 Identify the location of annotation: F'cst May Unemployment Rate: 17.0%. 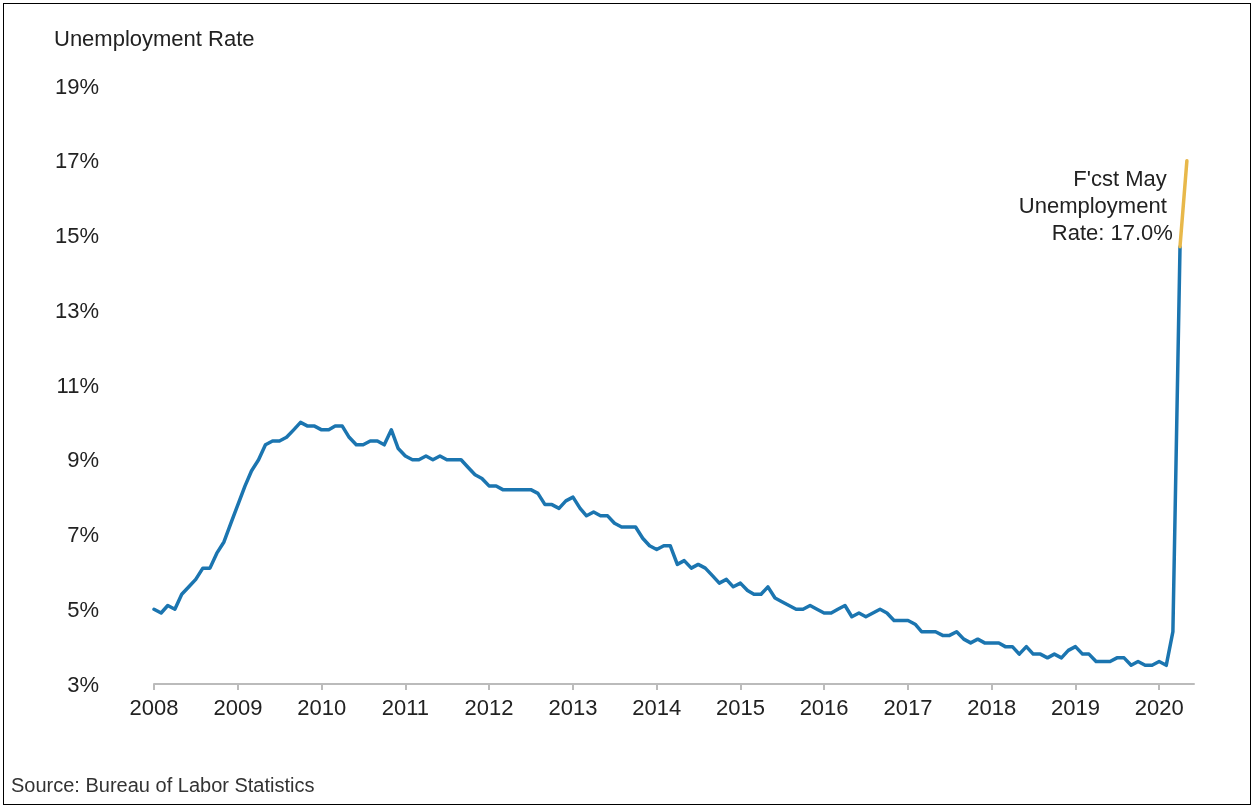
(1095, 206).